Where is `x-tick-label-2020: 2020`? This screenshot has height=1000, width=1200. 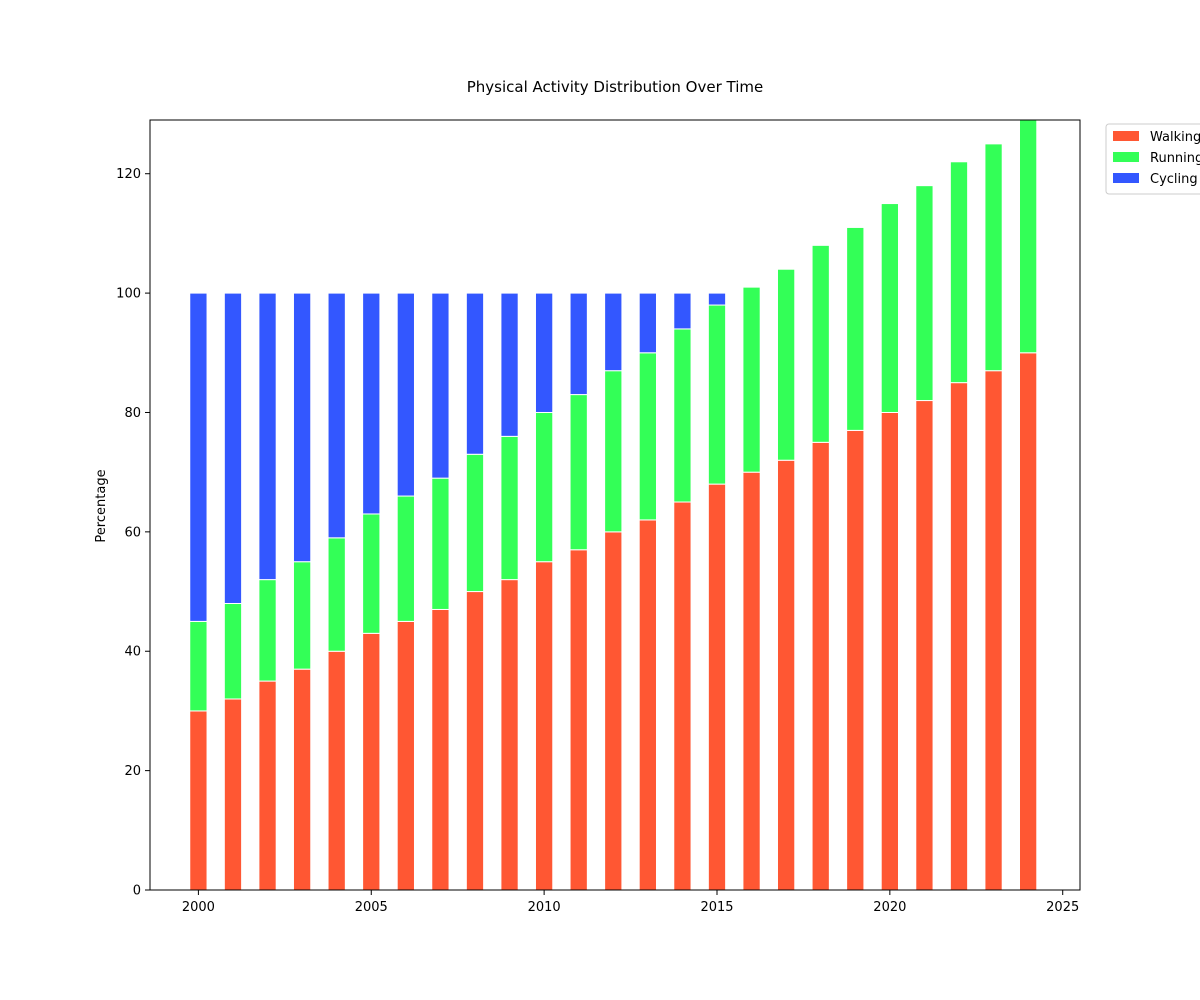
x-tick-label-2020: 2020 is located at coordinates (889, 907).